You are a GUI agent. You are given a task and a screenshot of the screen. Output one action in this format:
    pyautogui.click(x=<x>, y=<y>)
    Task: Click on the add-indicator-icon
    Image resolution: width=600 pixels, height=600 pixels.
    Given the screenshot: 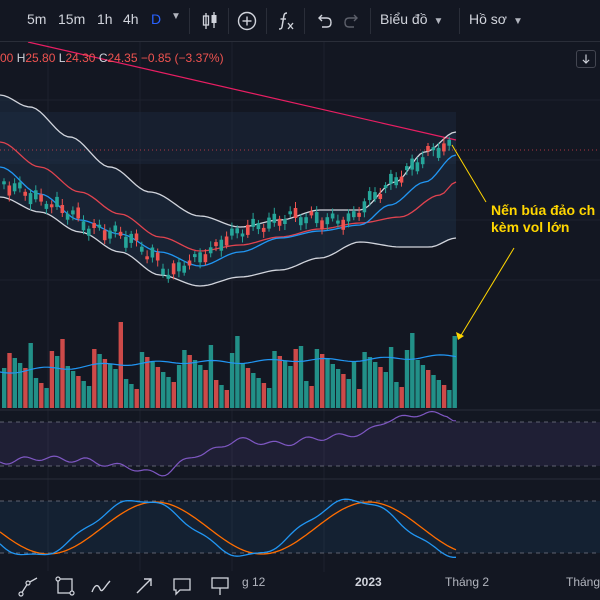 What is the action you would take?
    pyautogui.click(x=247, y=21)
    